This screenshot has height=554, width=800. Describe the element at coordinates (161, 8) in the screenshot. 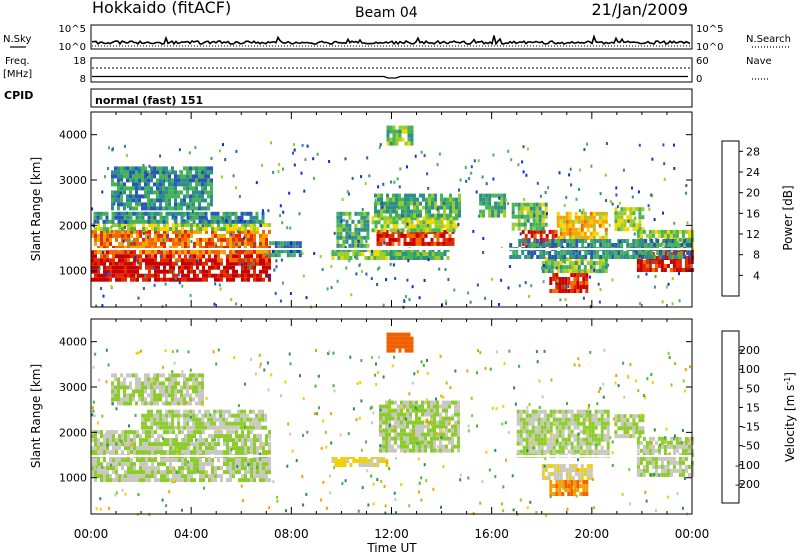

I see `station-title: Hokkaido (fitACF)` at that location.